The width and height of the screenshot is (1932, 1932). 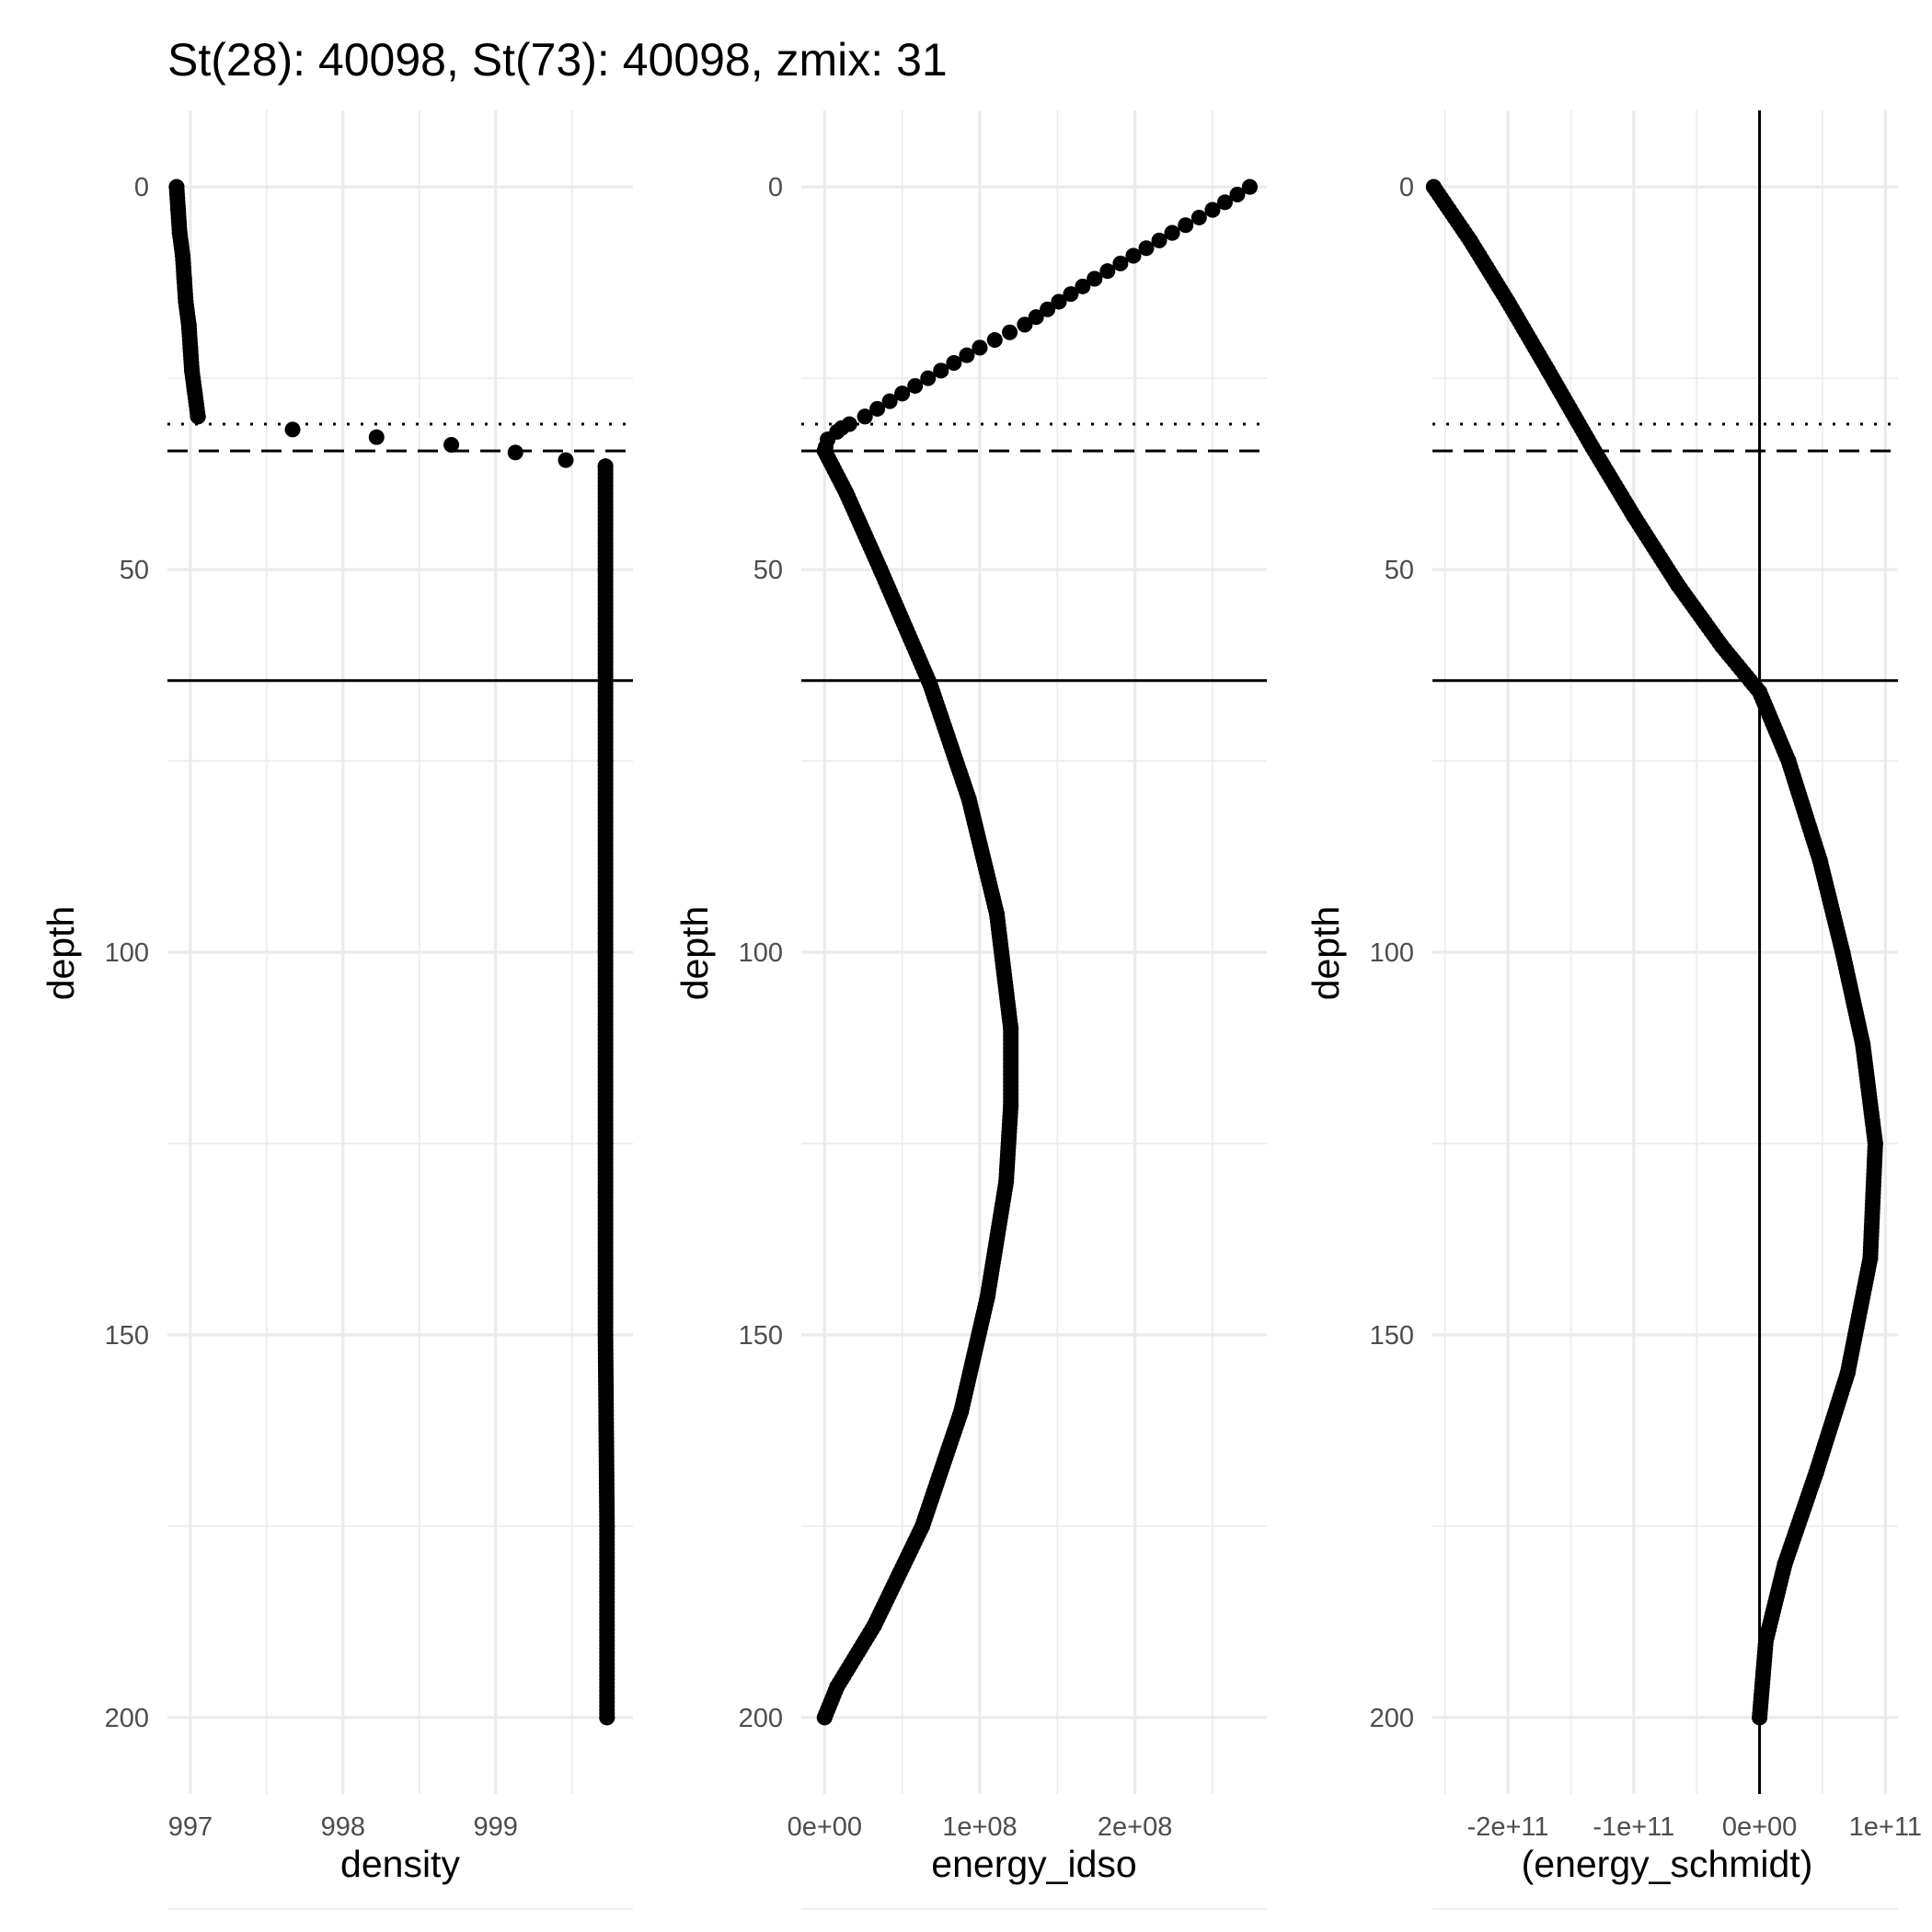 I want to click on chart-title: St(28): 40098, St(73): 40098, zmix: 31, so click(x=557, y=60).